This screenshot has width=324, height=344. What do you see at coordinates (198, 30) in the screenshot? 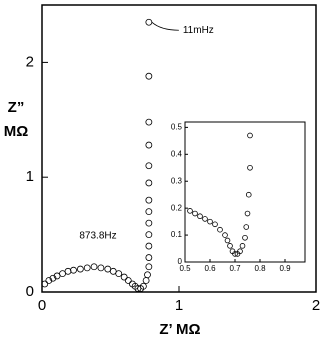
I see `annotation: 11mHz` at bounding box center [198, 30].